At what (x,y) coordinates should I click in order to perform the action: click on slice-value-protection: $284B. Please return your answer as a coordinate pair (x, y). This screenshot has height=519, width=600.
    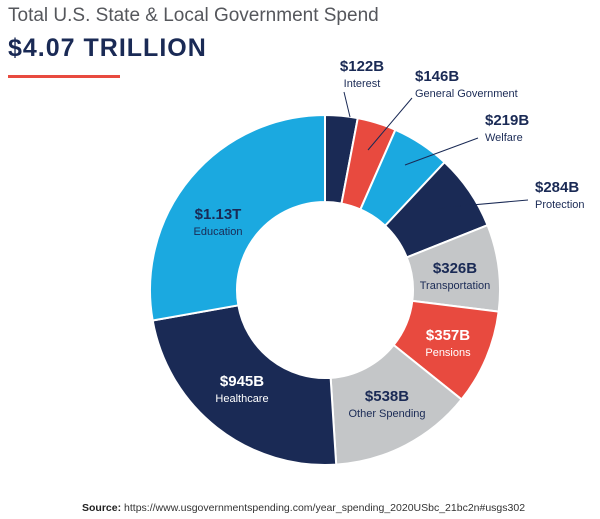
    Looking at the image, I should click on (557, 187).